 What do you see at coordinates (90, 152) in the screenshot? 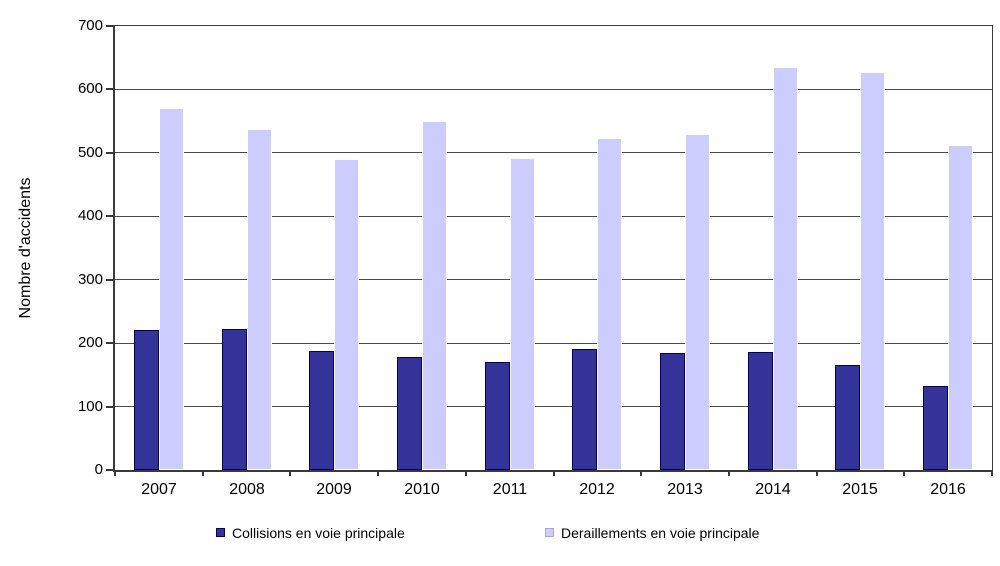
I see `y-tick-label-500: 500` at bounding box center [90, 152].